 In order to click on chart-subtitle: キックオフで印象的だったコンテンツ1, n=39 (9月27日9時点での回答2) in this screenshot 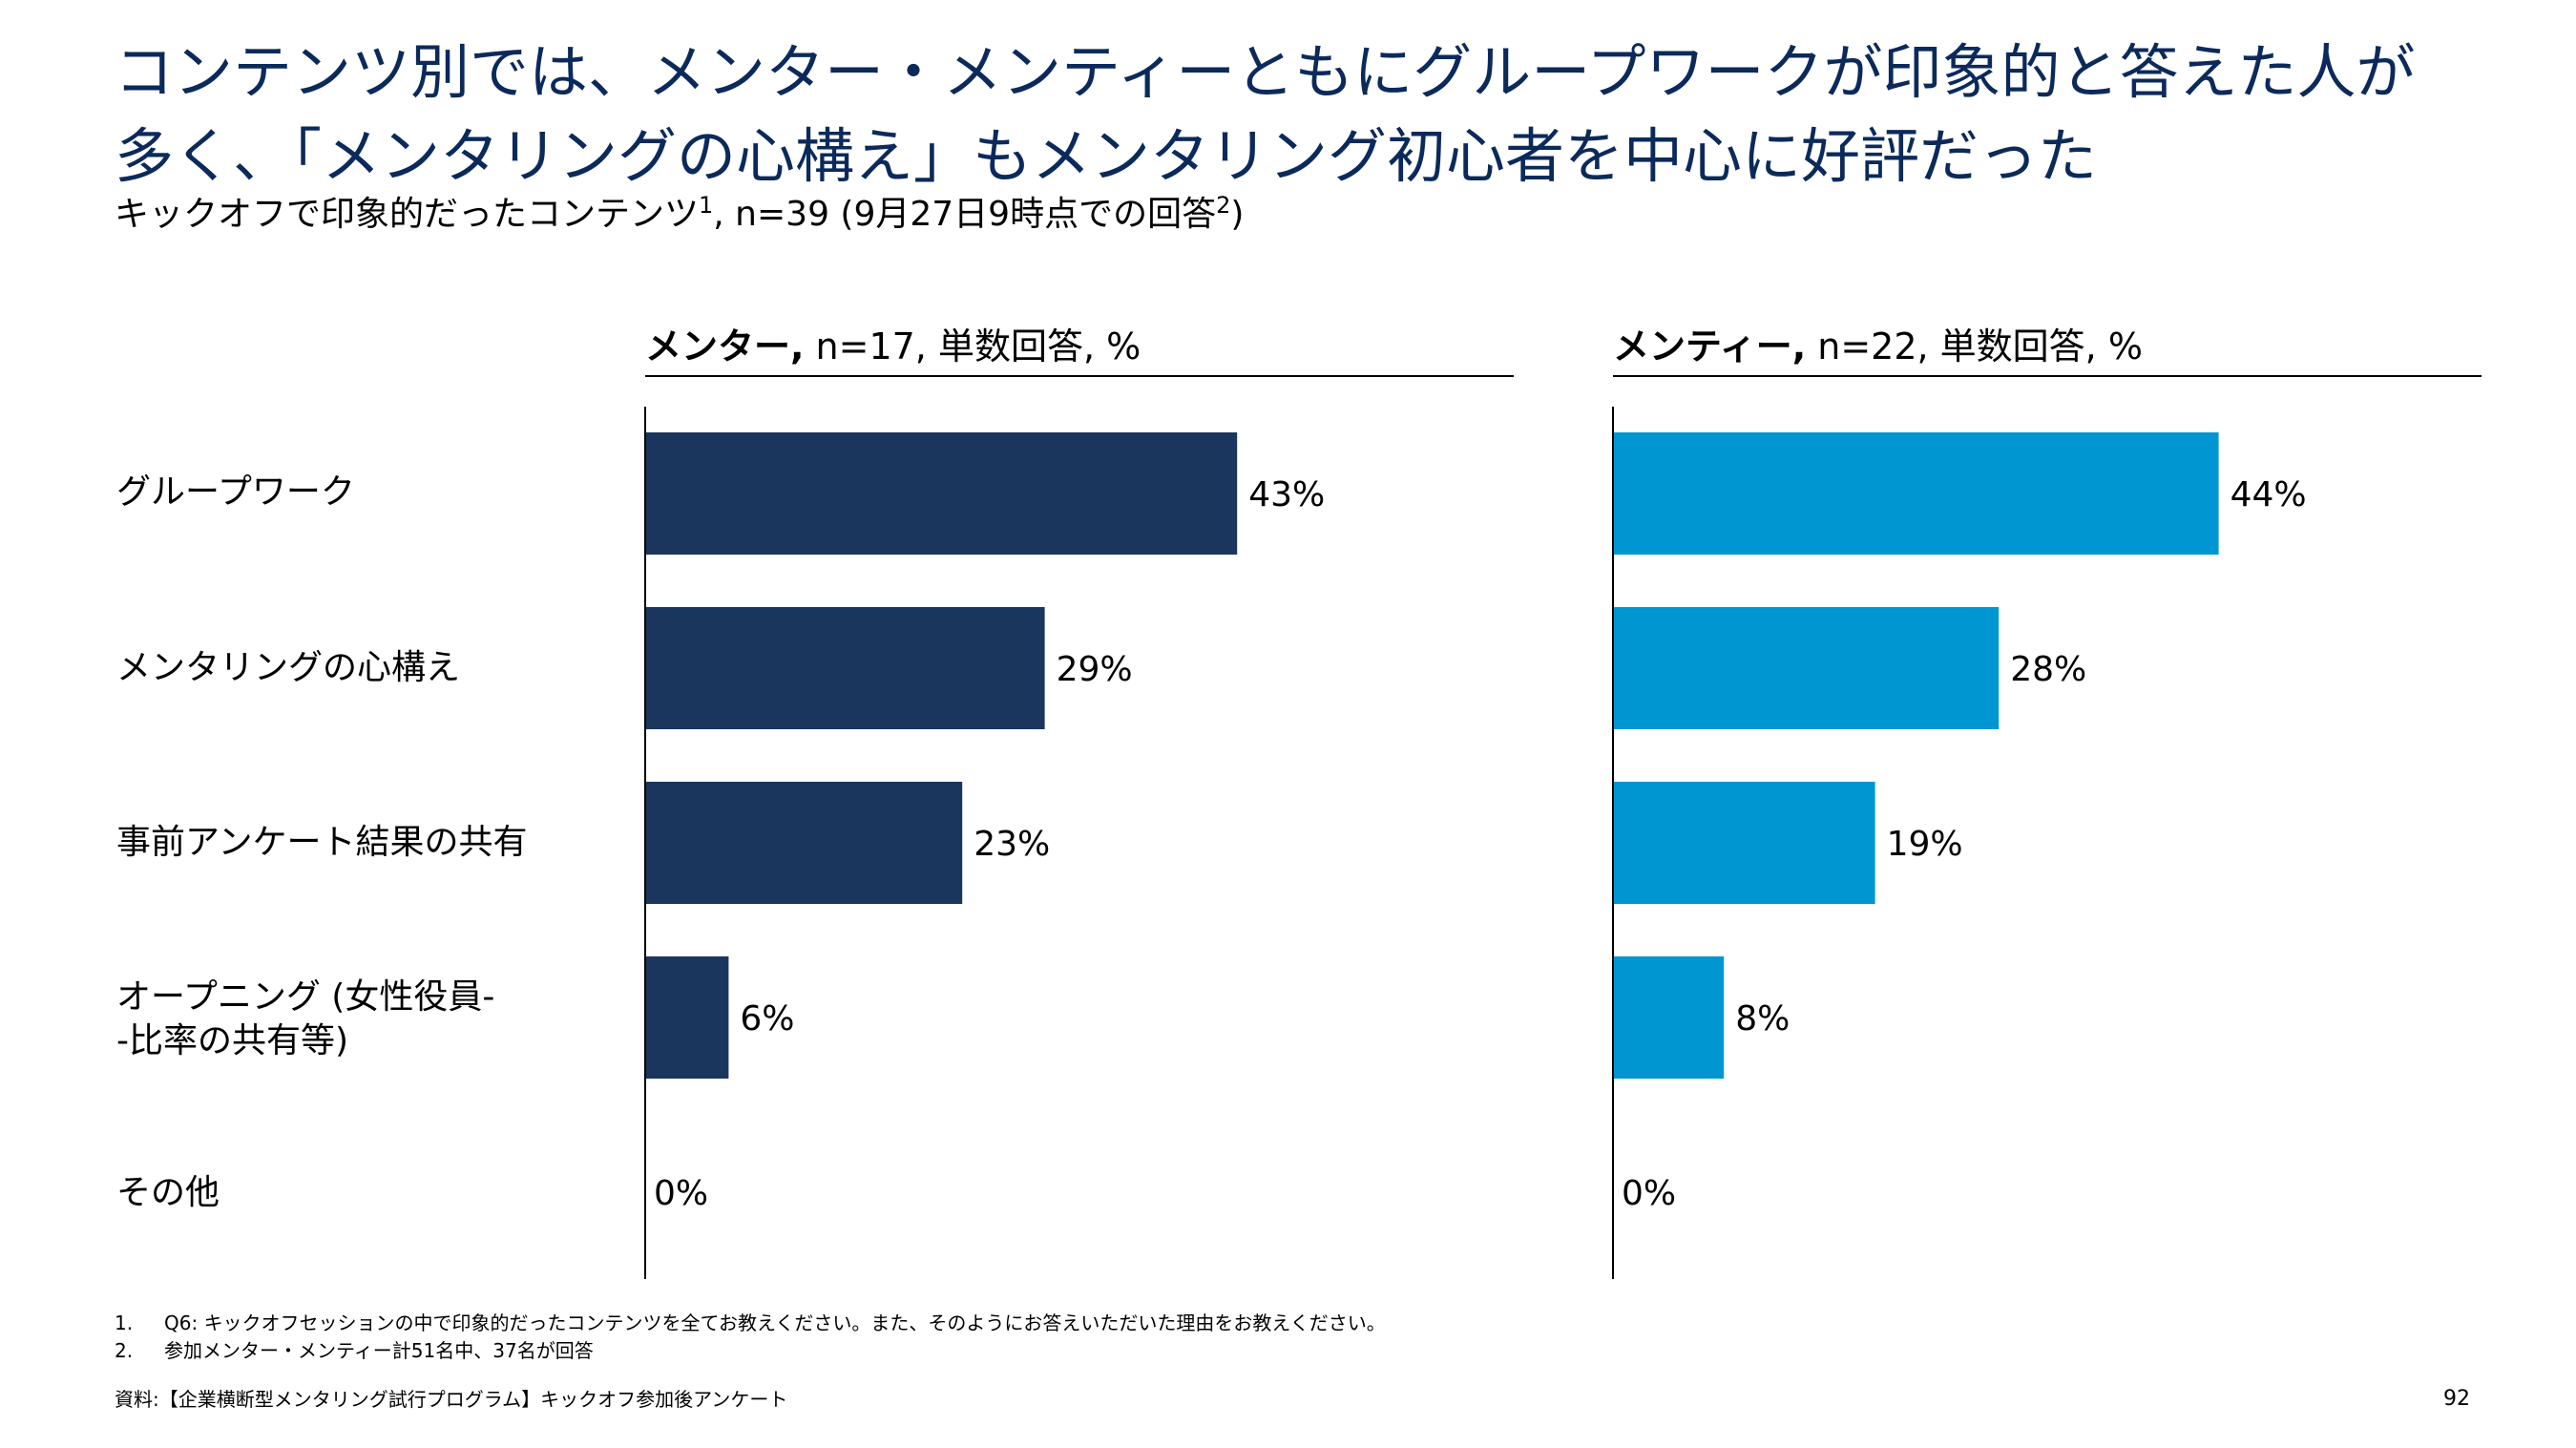, I will do `click(679, 215)`.